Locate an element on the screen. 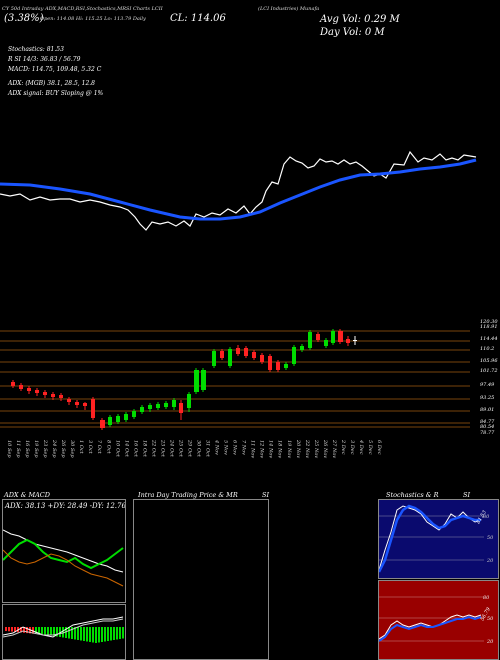 Image resolution: width=500 pixels, height=660 pixels. rsi-tick-50: 50 is located at coordinates (490, 619).